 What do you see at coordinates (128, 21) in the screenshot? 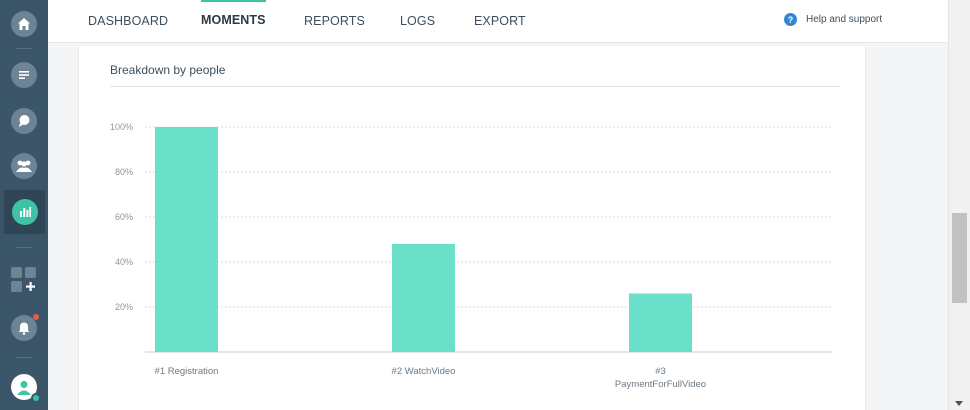
I see `tab-dashboard: DASHBOARD` at bounding box center [128, 21].